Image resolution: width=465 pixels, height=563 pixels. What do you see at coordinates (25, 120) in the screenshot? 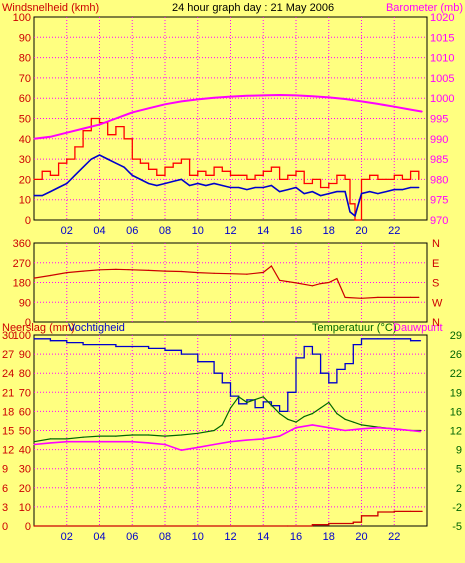
I see `wind-tick-label: 50` at bounding box center [25, 120].